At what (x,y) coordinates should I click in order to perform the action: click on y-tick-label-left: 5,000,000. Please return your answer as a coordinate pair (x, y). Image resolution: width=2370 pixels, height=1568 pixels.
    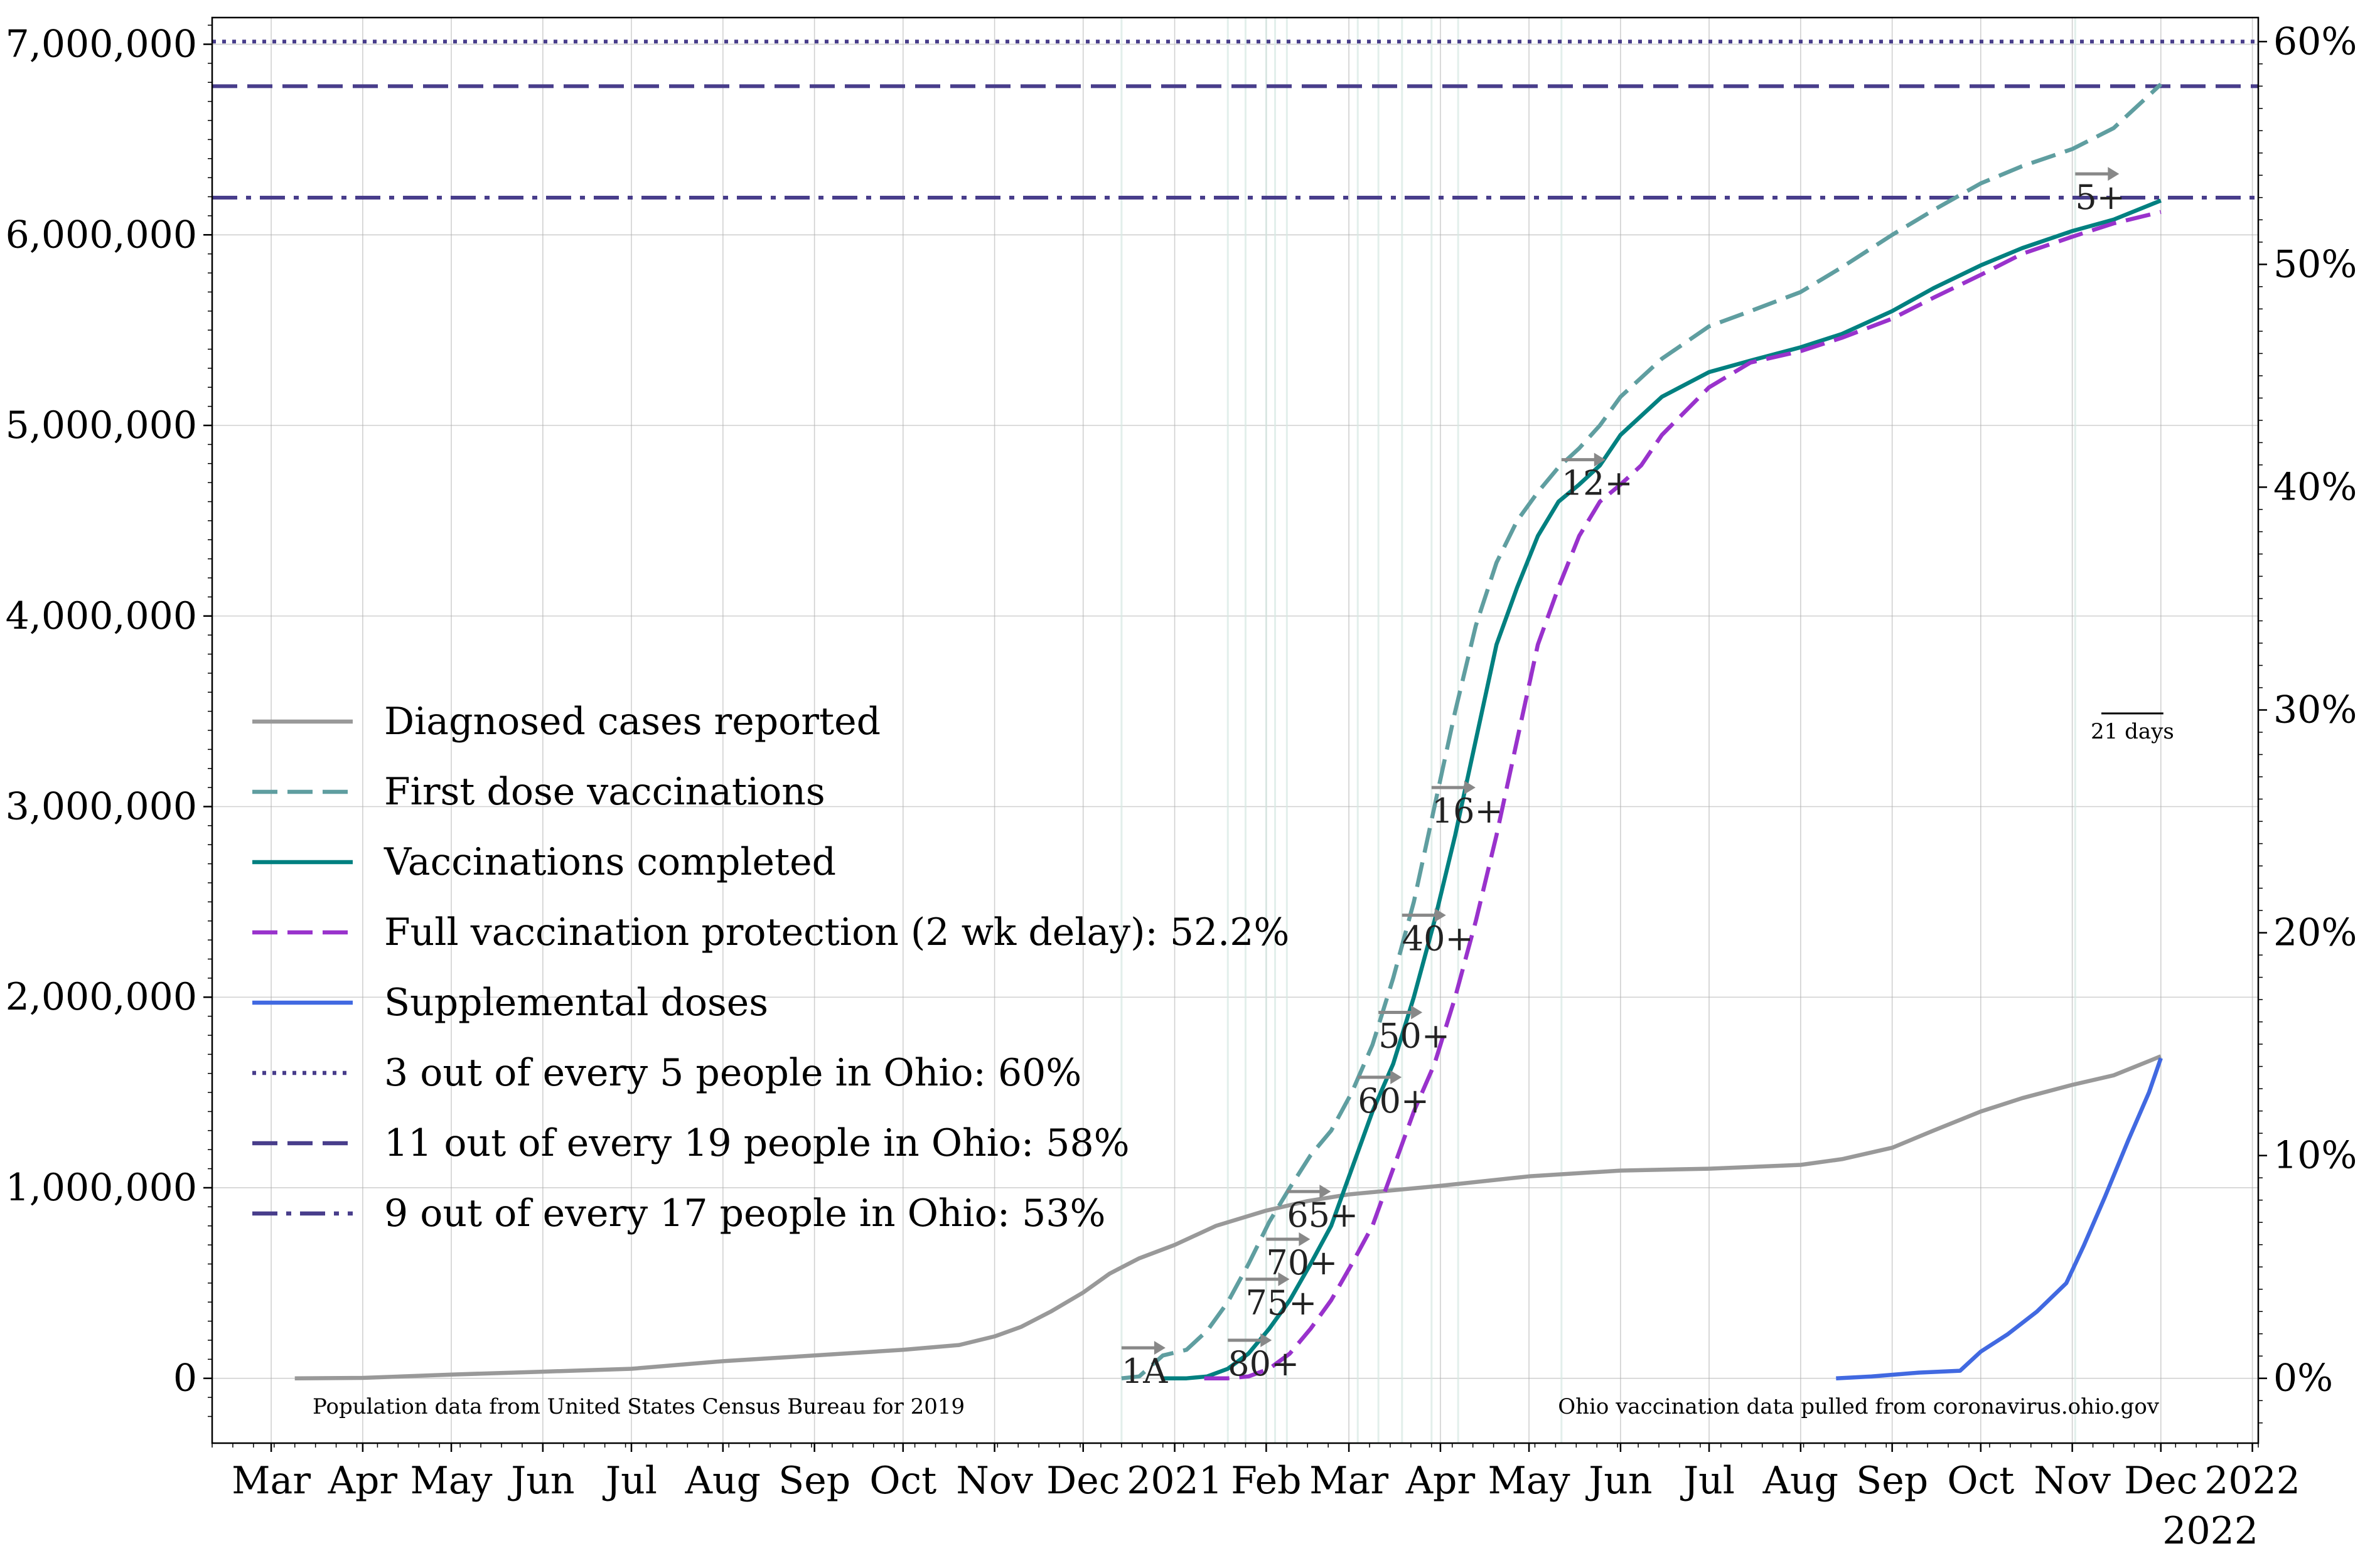
    Looking at the image, I should click on (101, 425).